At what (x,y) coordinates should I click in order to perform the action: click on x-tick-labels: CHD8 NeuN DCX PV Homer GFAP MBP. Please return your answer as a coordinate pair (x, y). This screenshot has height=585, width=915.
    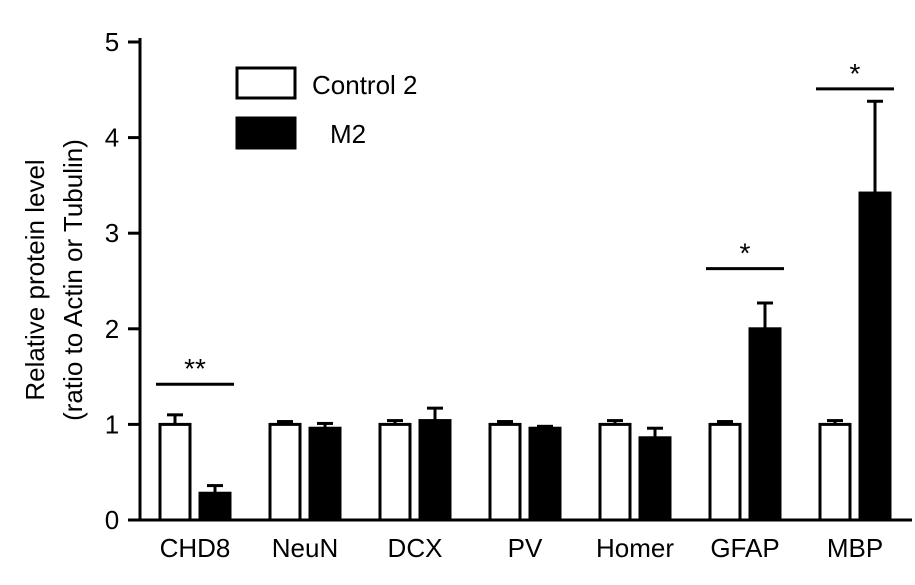
    Looking at the image, I should click on (522, 548).